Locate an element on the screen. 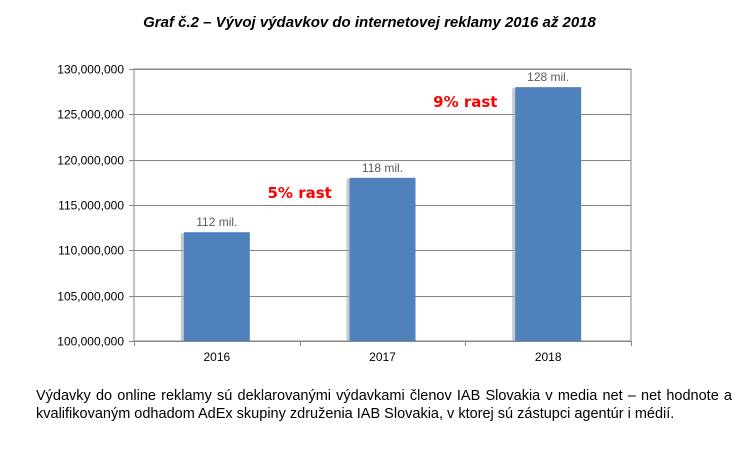  growth-annotation: 9% rast is located at coordinates (465, 102).